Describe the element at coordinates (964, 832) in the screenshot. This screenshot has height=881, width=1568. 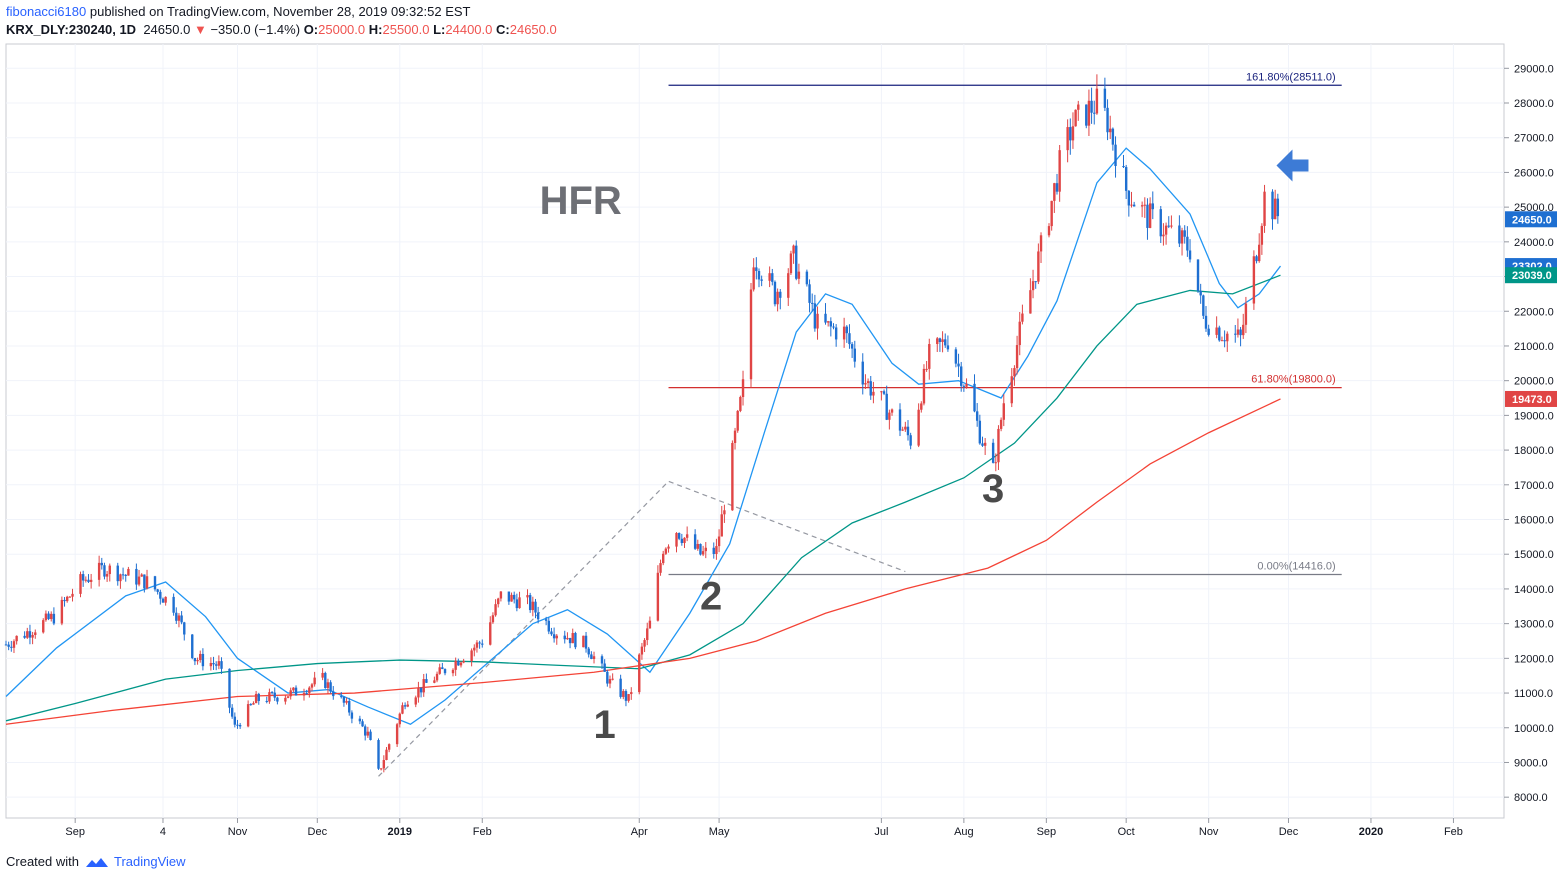
I see `x-tick-label: Aug` at that location.